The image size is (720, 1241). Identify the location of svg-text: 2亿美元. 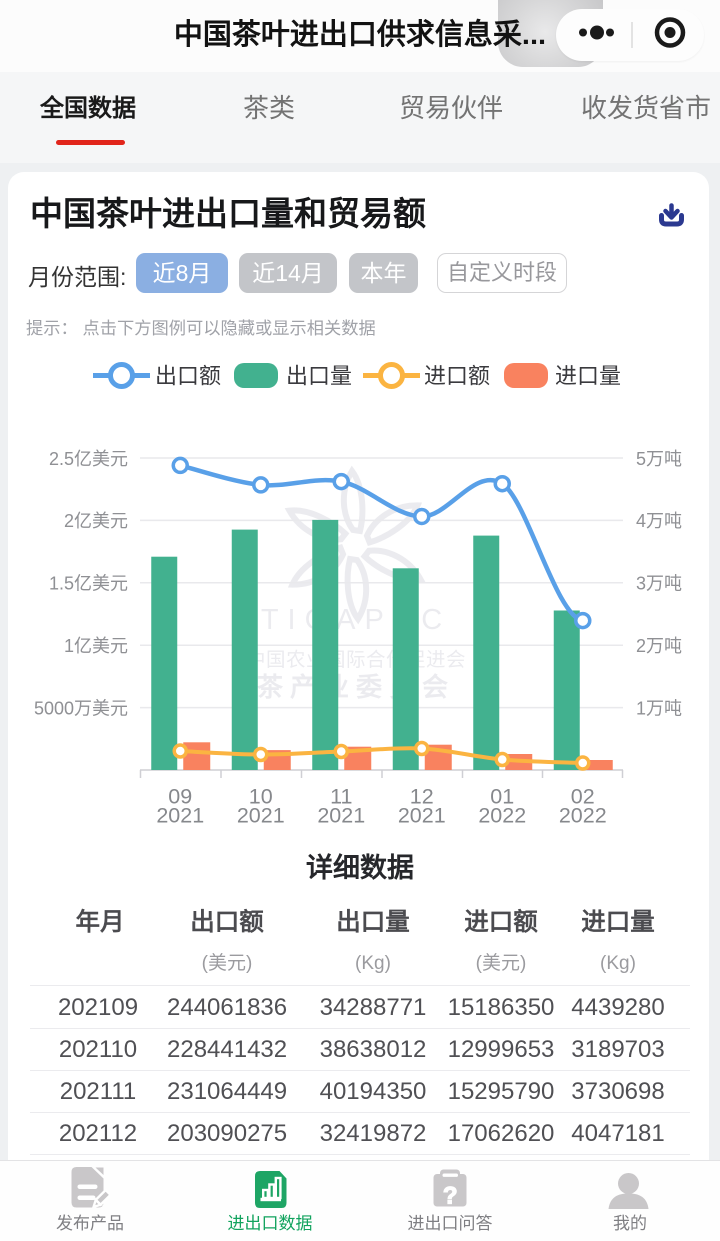
(96, 521).